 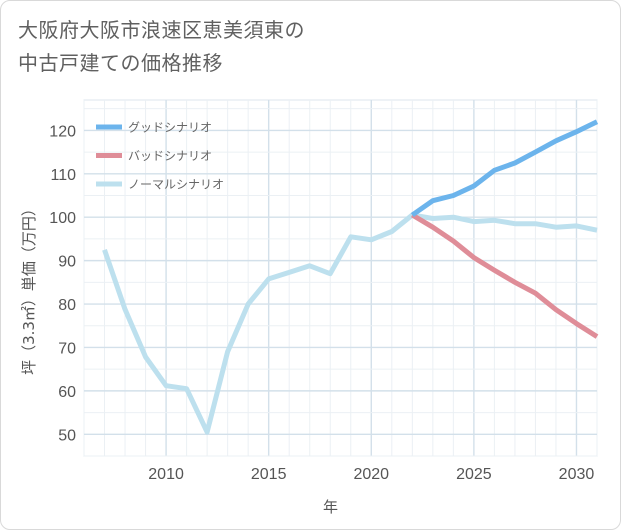 I want to click on x-tick-label: 2025, so click(x=474, y=474).